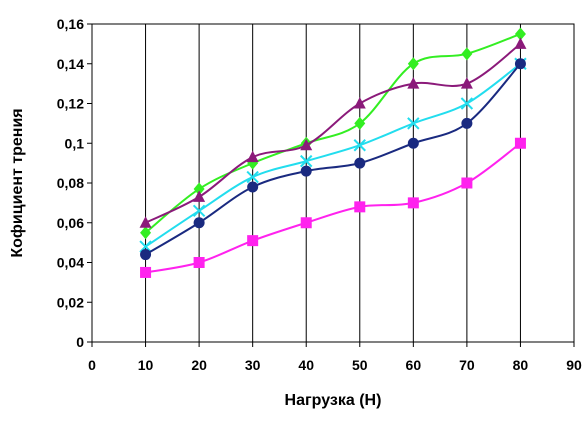 The height and width of the screenshot is (422, 587). What do you see at coordinates (70, 302) in the screenshot?
I see `y-tick-label: 0,02` at bounding box center [70, 302].